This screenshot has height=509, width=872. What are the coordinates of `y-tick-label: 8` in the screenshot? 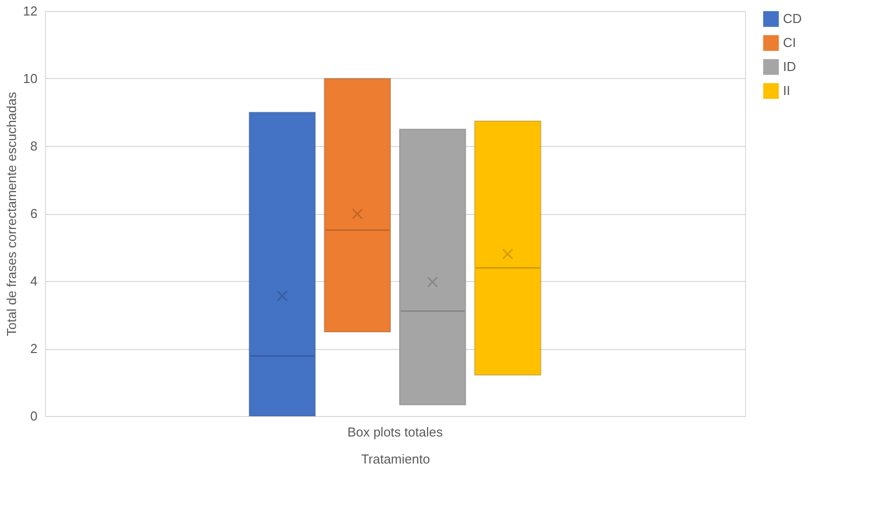 It's located at (34, 146).